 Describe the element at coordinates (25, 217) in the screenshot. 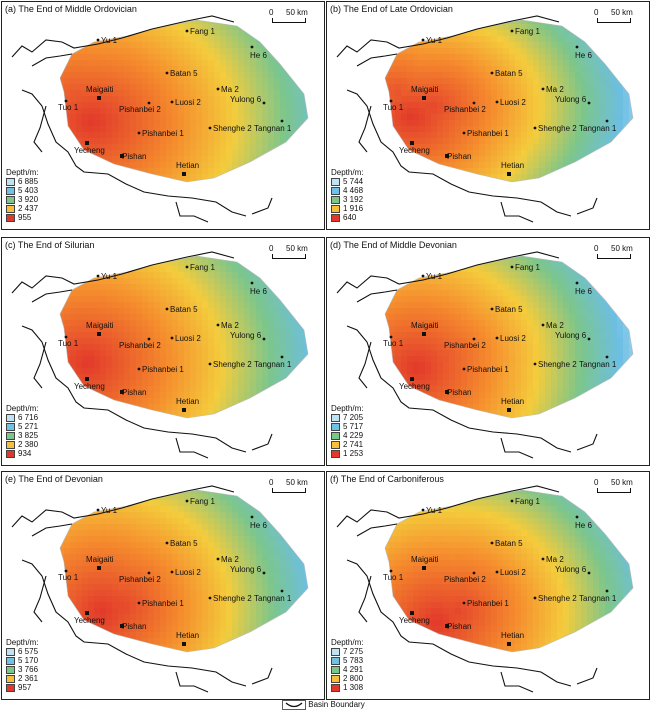

I see `legend-value: 955` at that location.